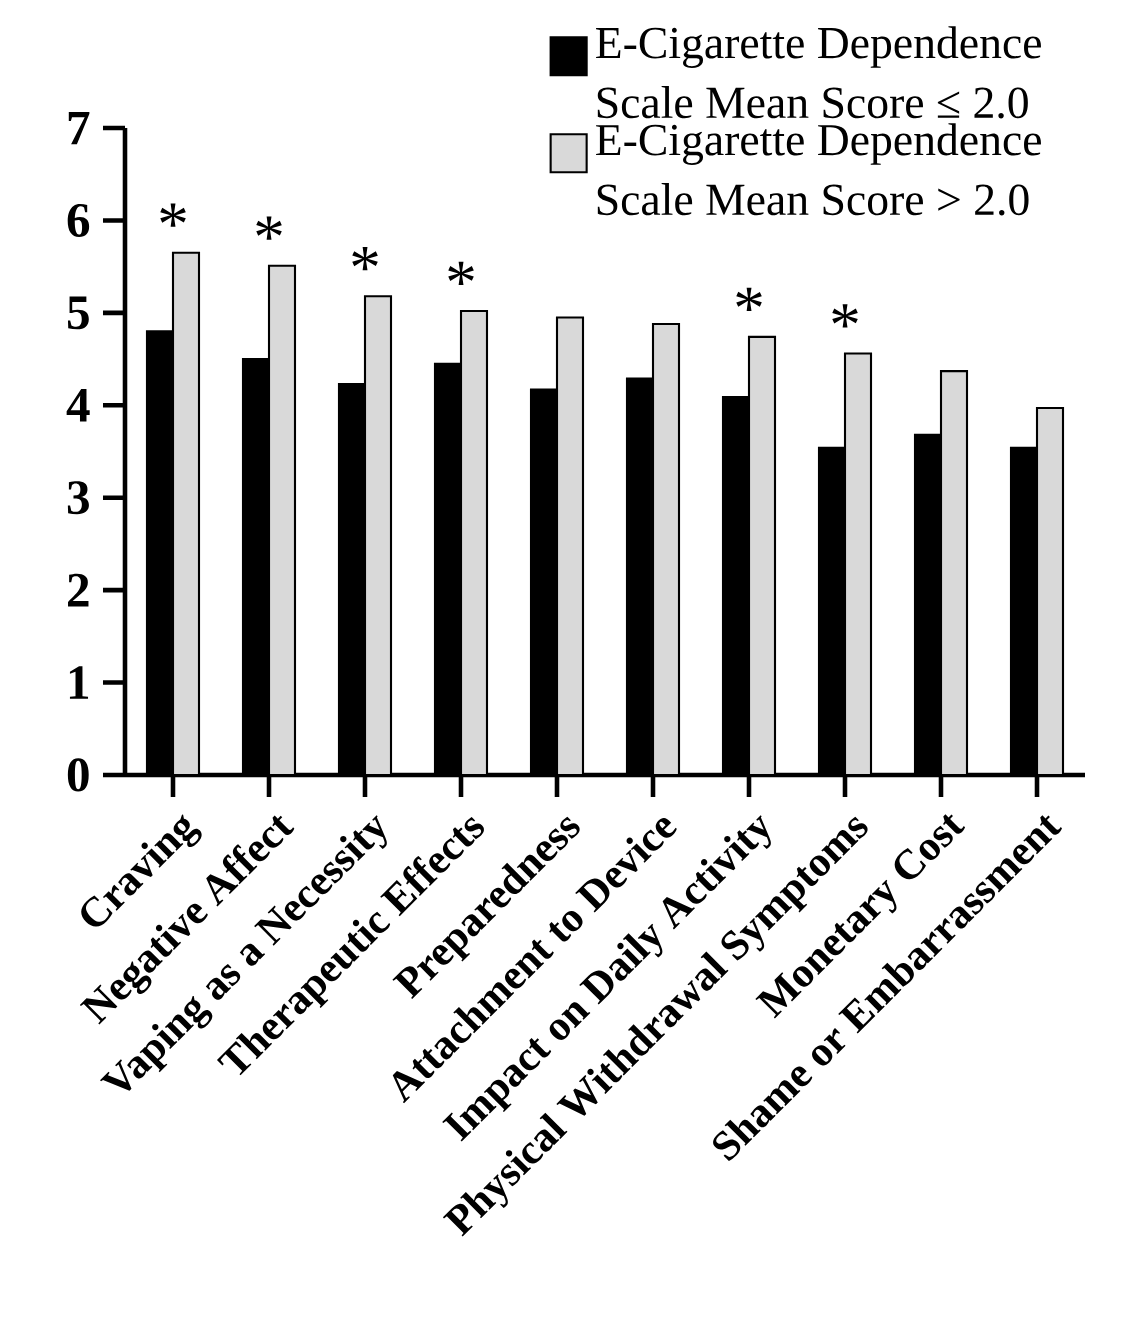 The image size is (1142, 1325). What do you see at coordinates (78, 405) in the screenshot?
I see `y-tick-label: 4` at bounding box center [78, 405].